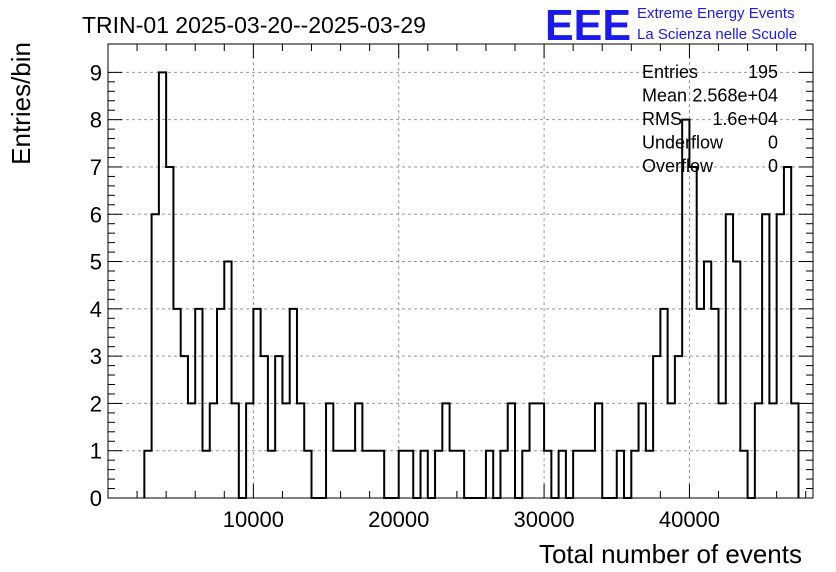 This screenshot has height=572, width=836. I want to click on y-tick-label: 9, so click(96, 72).